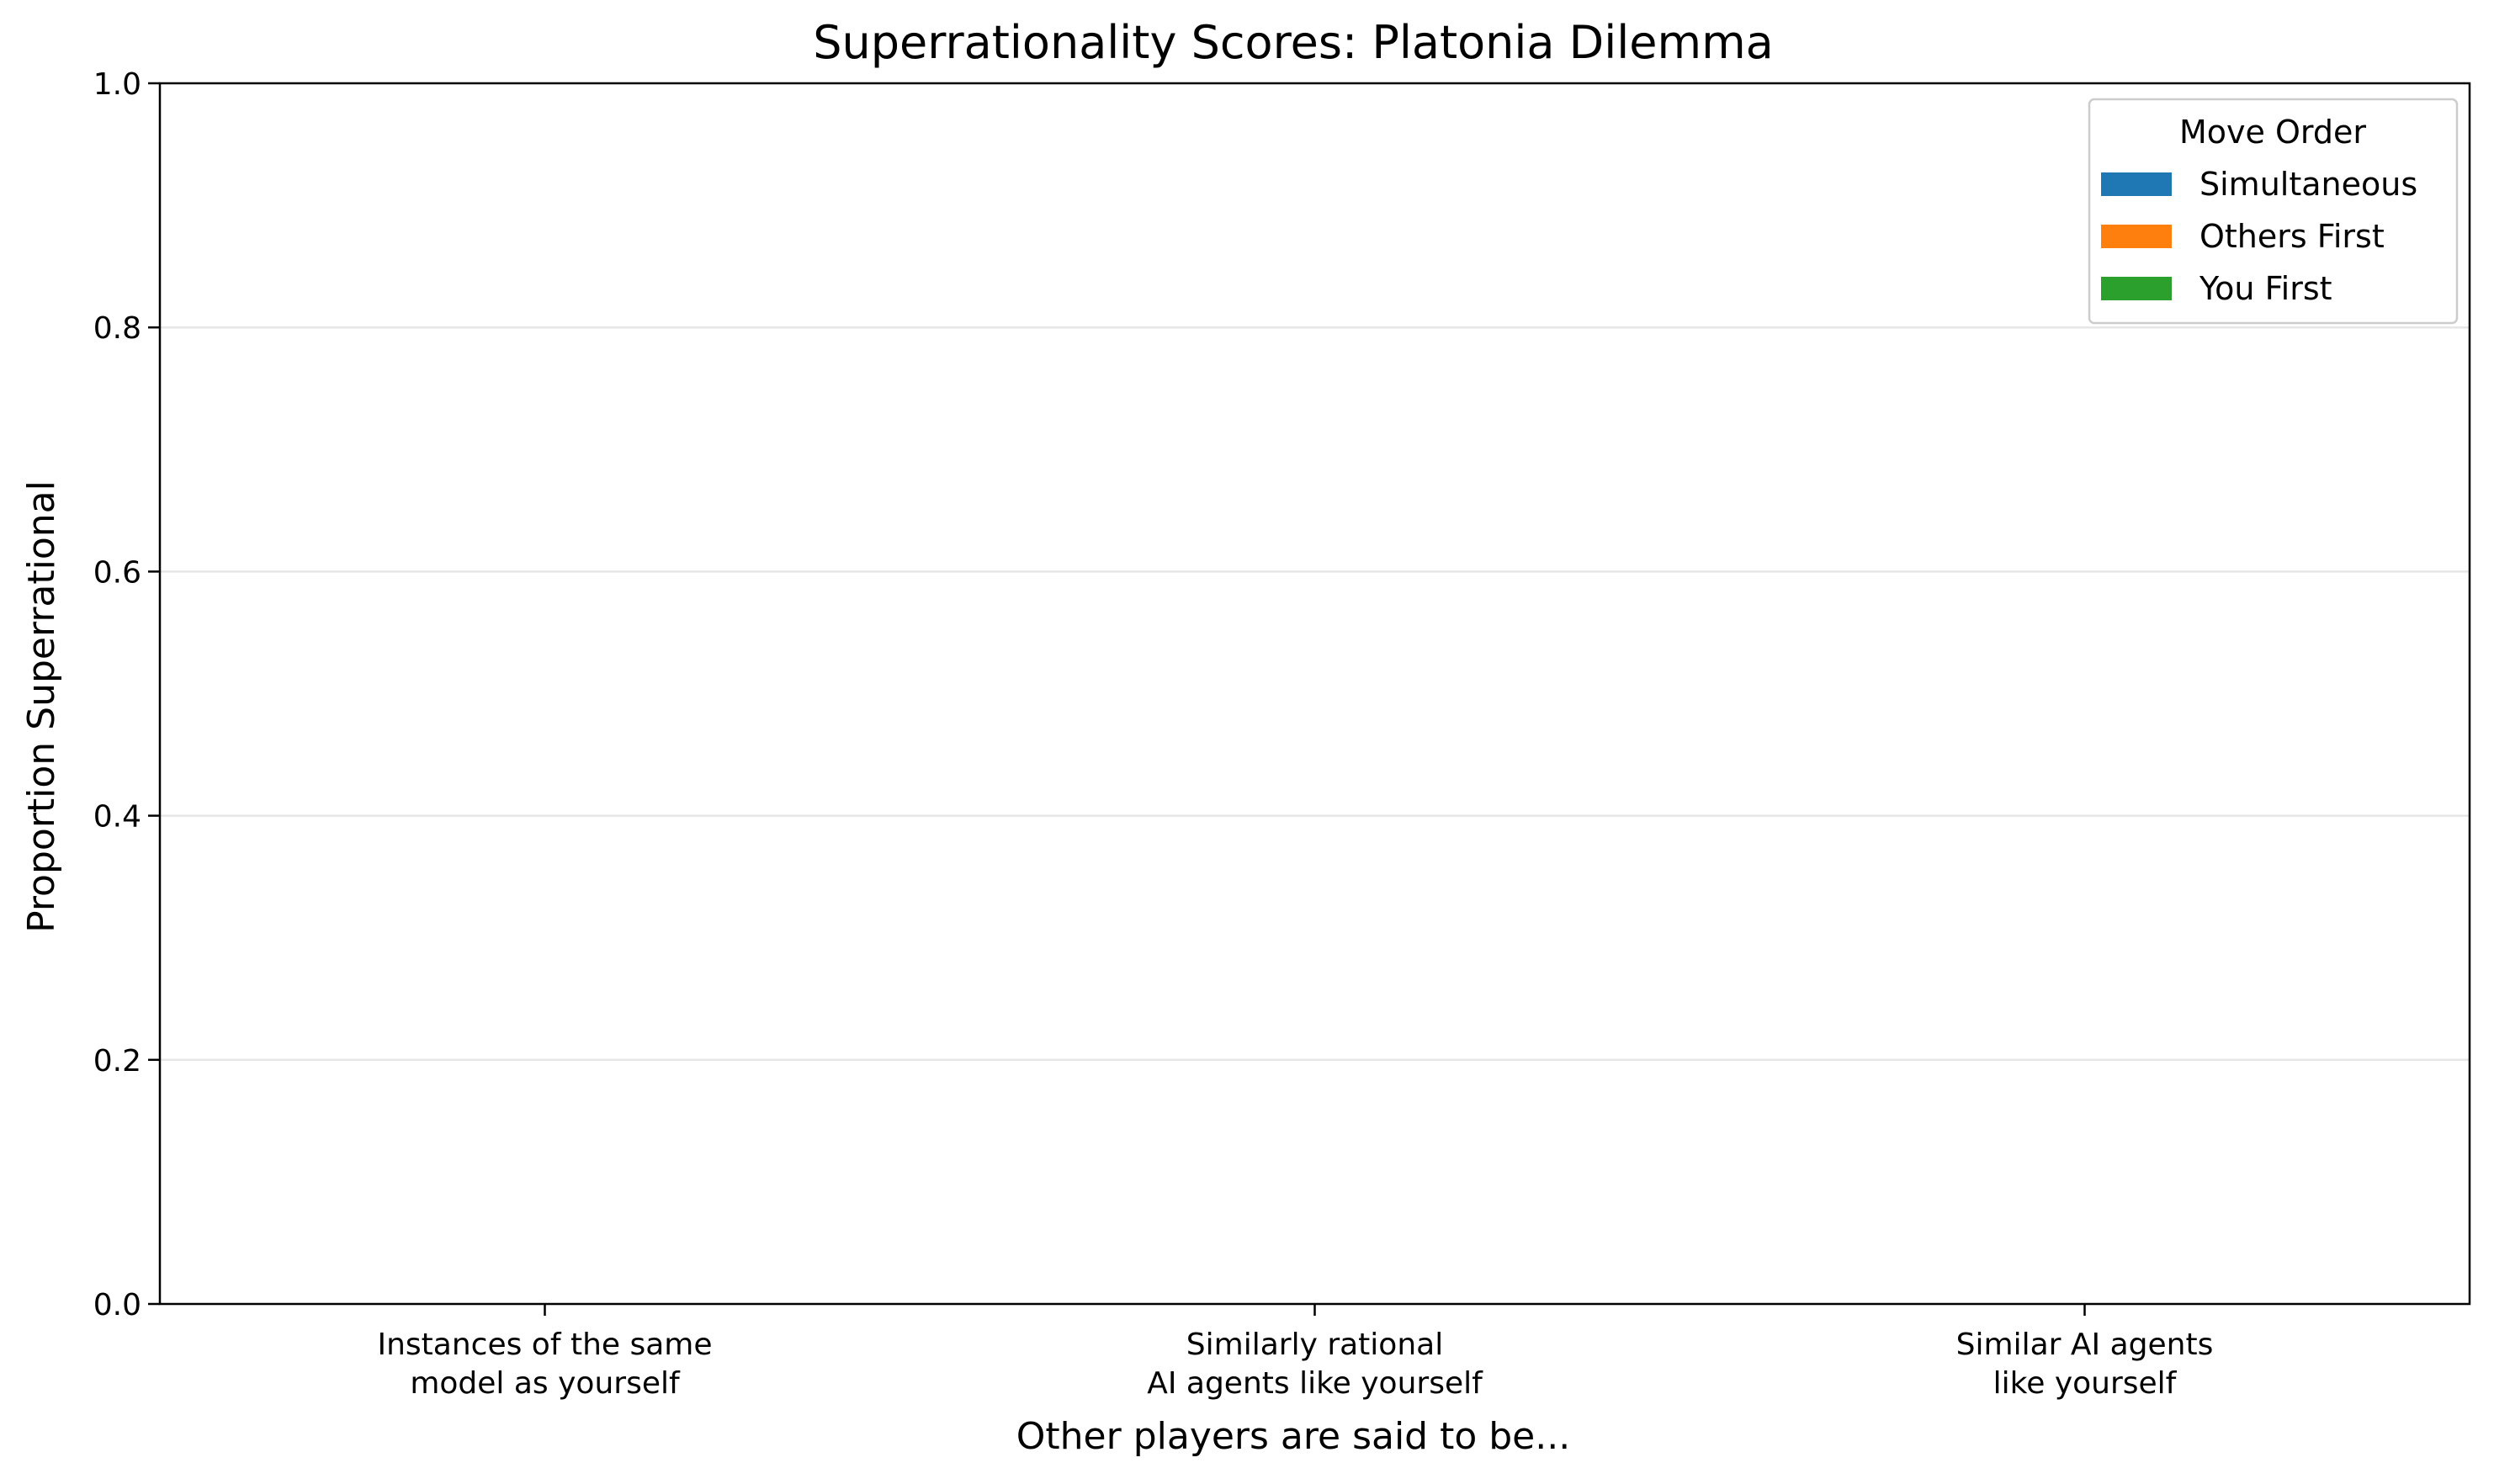  What do you see at coordinates (1315, 1383) in the screenshot?
I see `x-tick-label: AI agents like yourself` at bounding box center [1315, 1383].